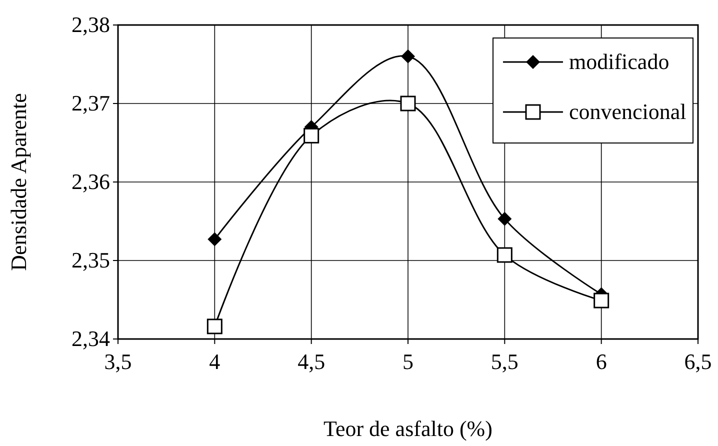 The height and width of the screenshot is (446, 718). I want to click on y-tick-label: 2,34, so click(91, 338).